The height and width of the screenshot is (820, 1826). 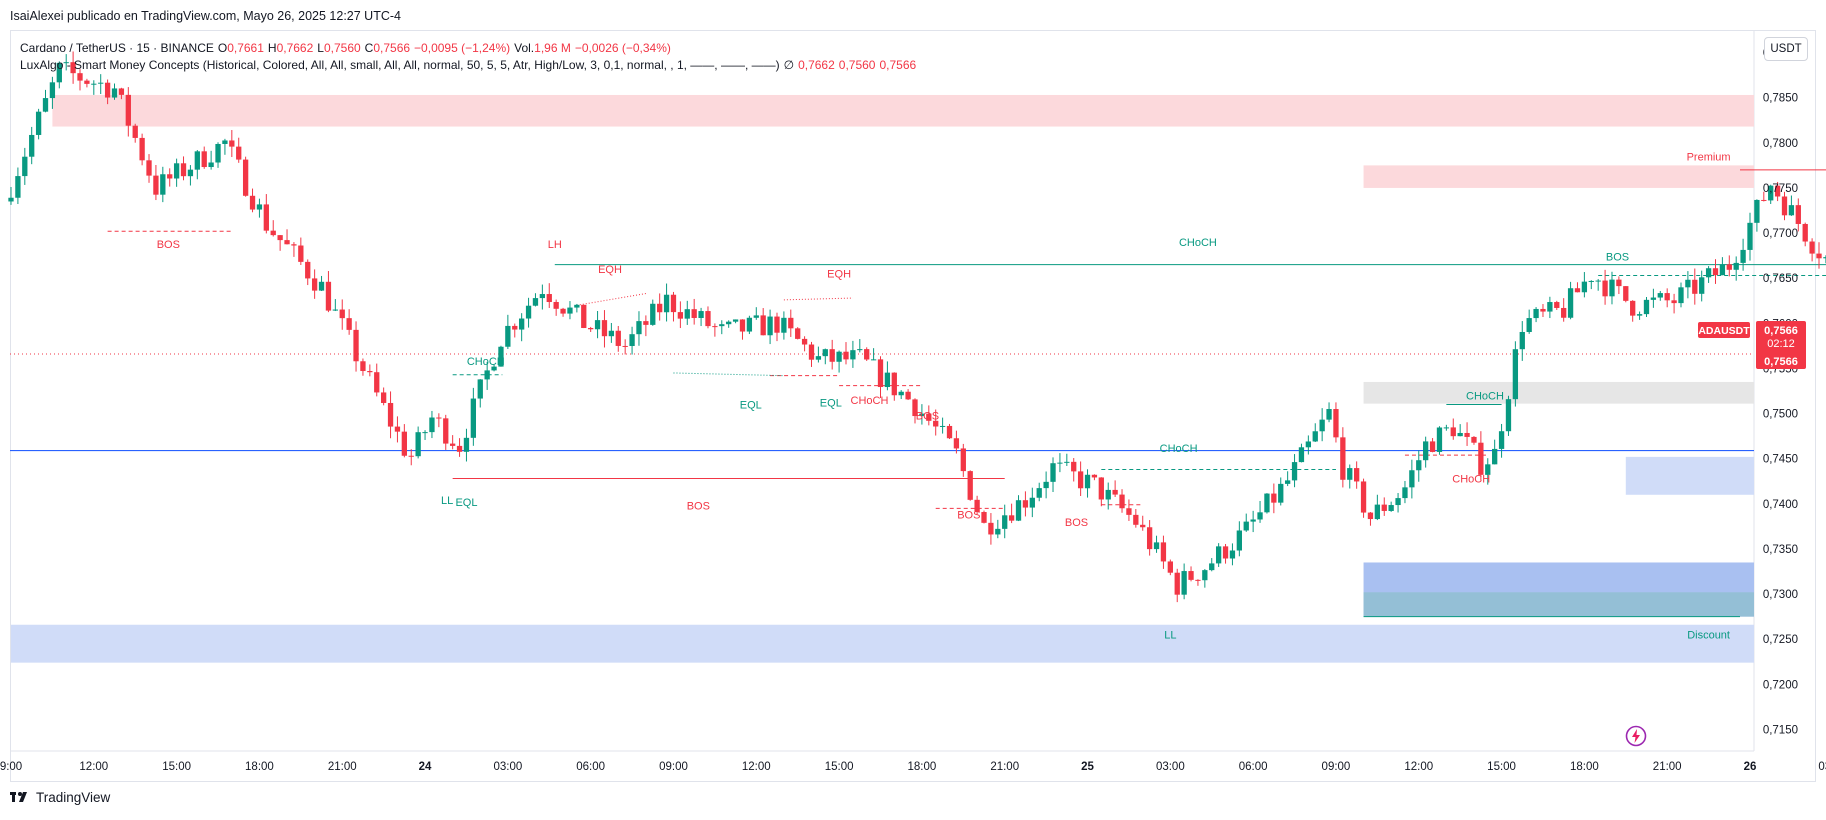 I want to click on quote-currency-button: USDT, so click(x=1786, y=49).